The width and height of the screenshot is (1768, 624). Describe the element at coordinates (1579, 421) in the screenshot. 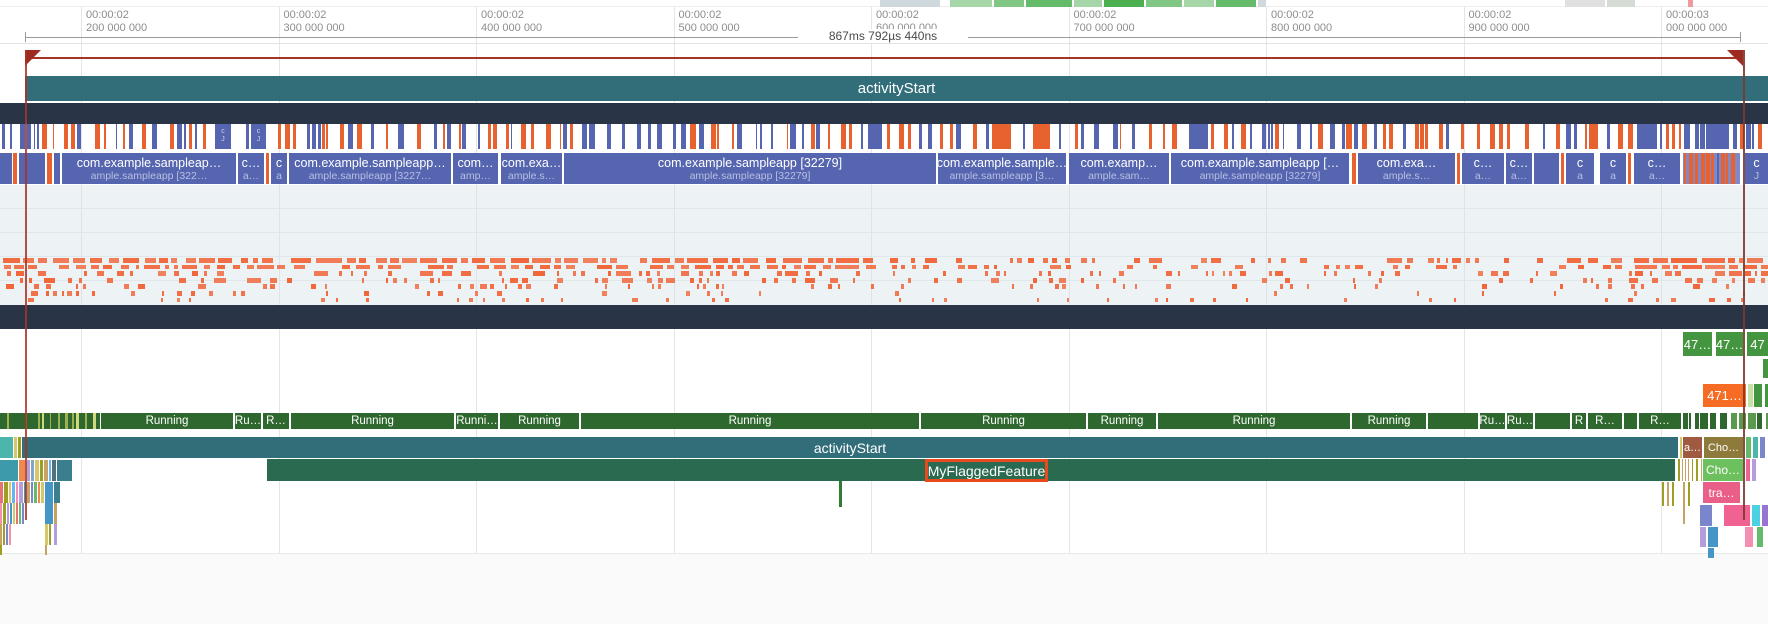

I see `thread-state-slice: R` at that location.